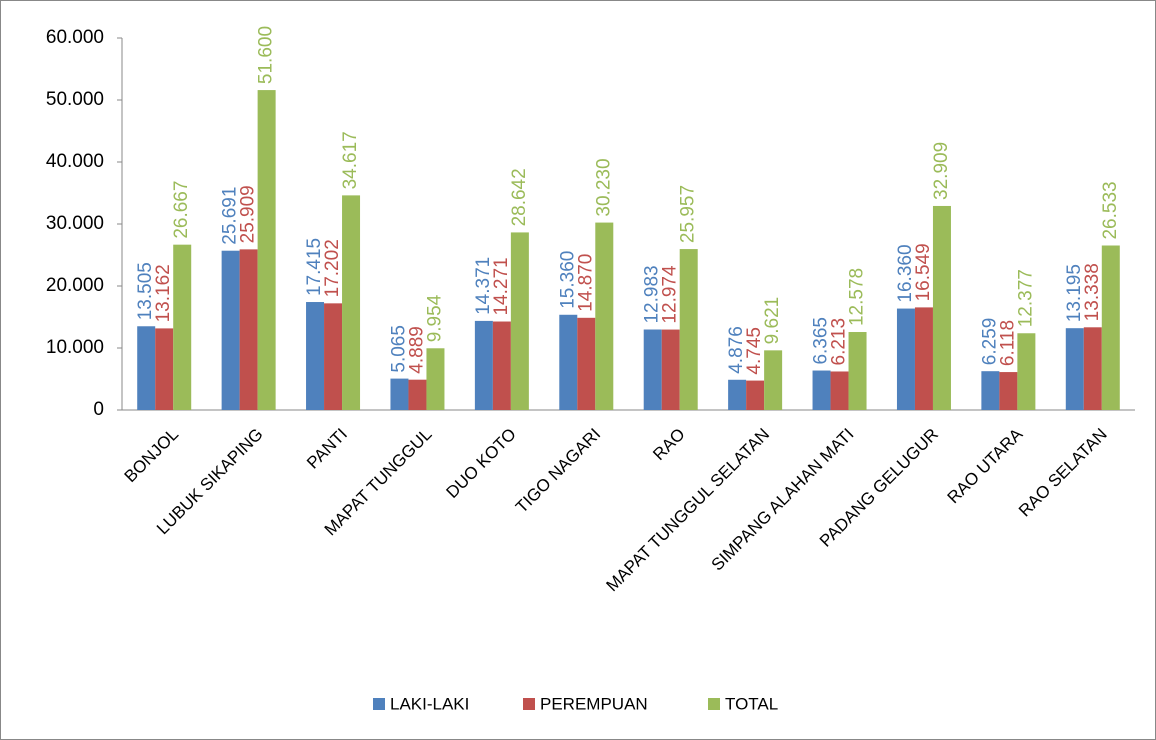 The width and height of the screenshot is (1156, 740). Describe the element at coordinates (75, 347) in the screenshot. I see `y-tick-label: 10.000` at that location.